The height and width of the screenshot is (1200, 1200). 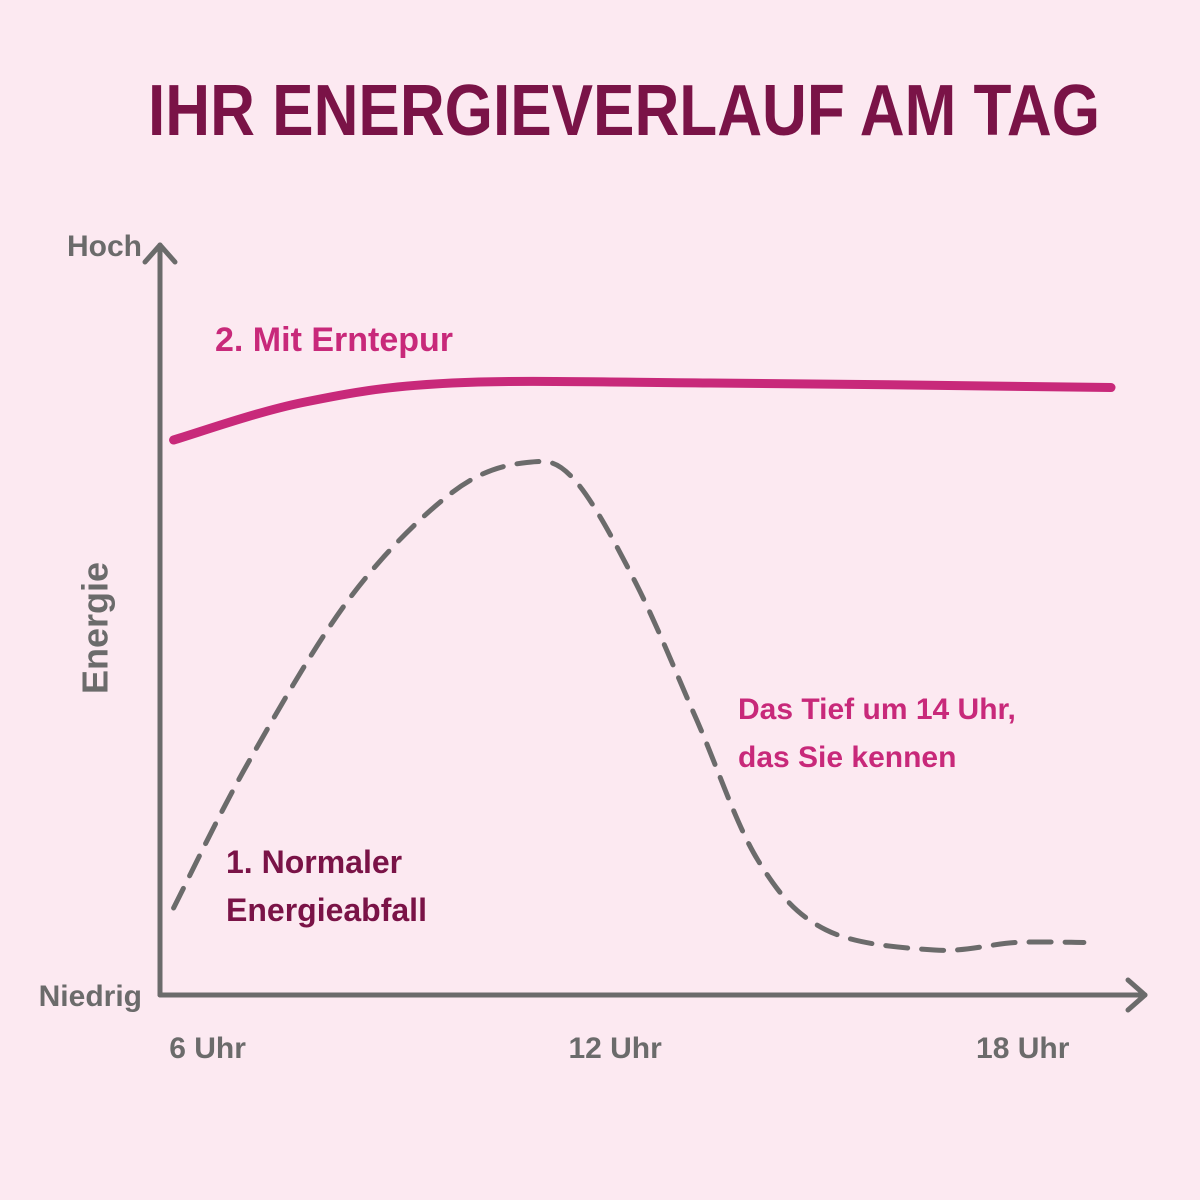 What do you see at coordinates (207, 1048) in the screenshot?
I see `x-tick-label: 6 Uhr` at bounding box center [207, 1048].